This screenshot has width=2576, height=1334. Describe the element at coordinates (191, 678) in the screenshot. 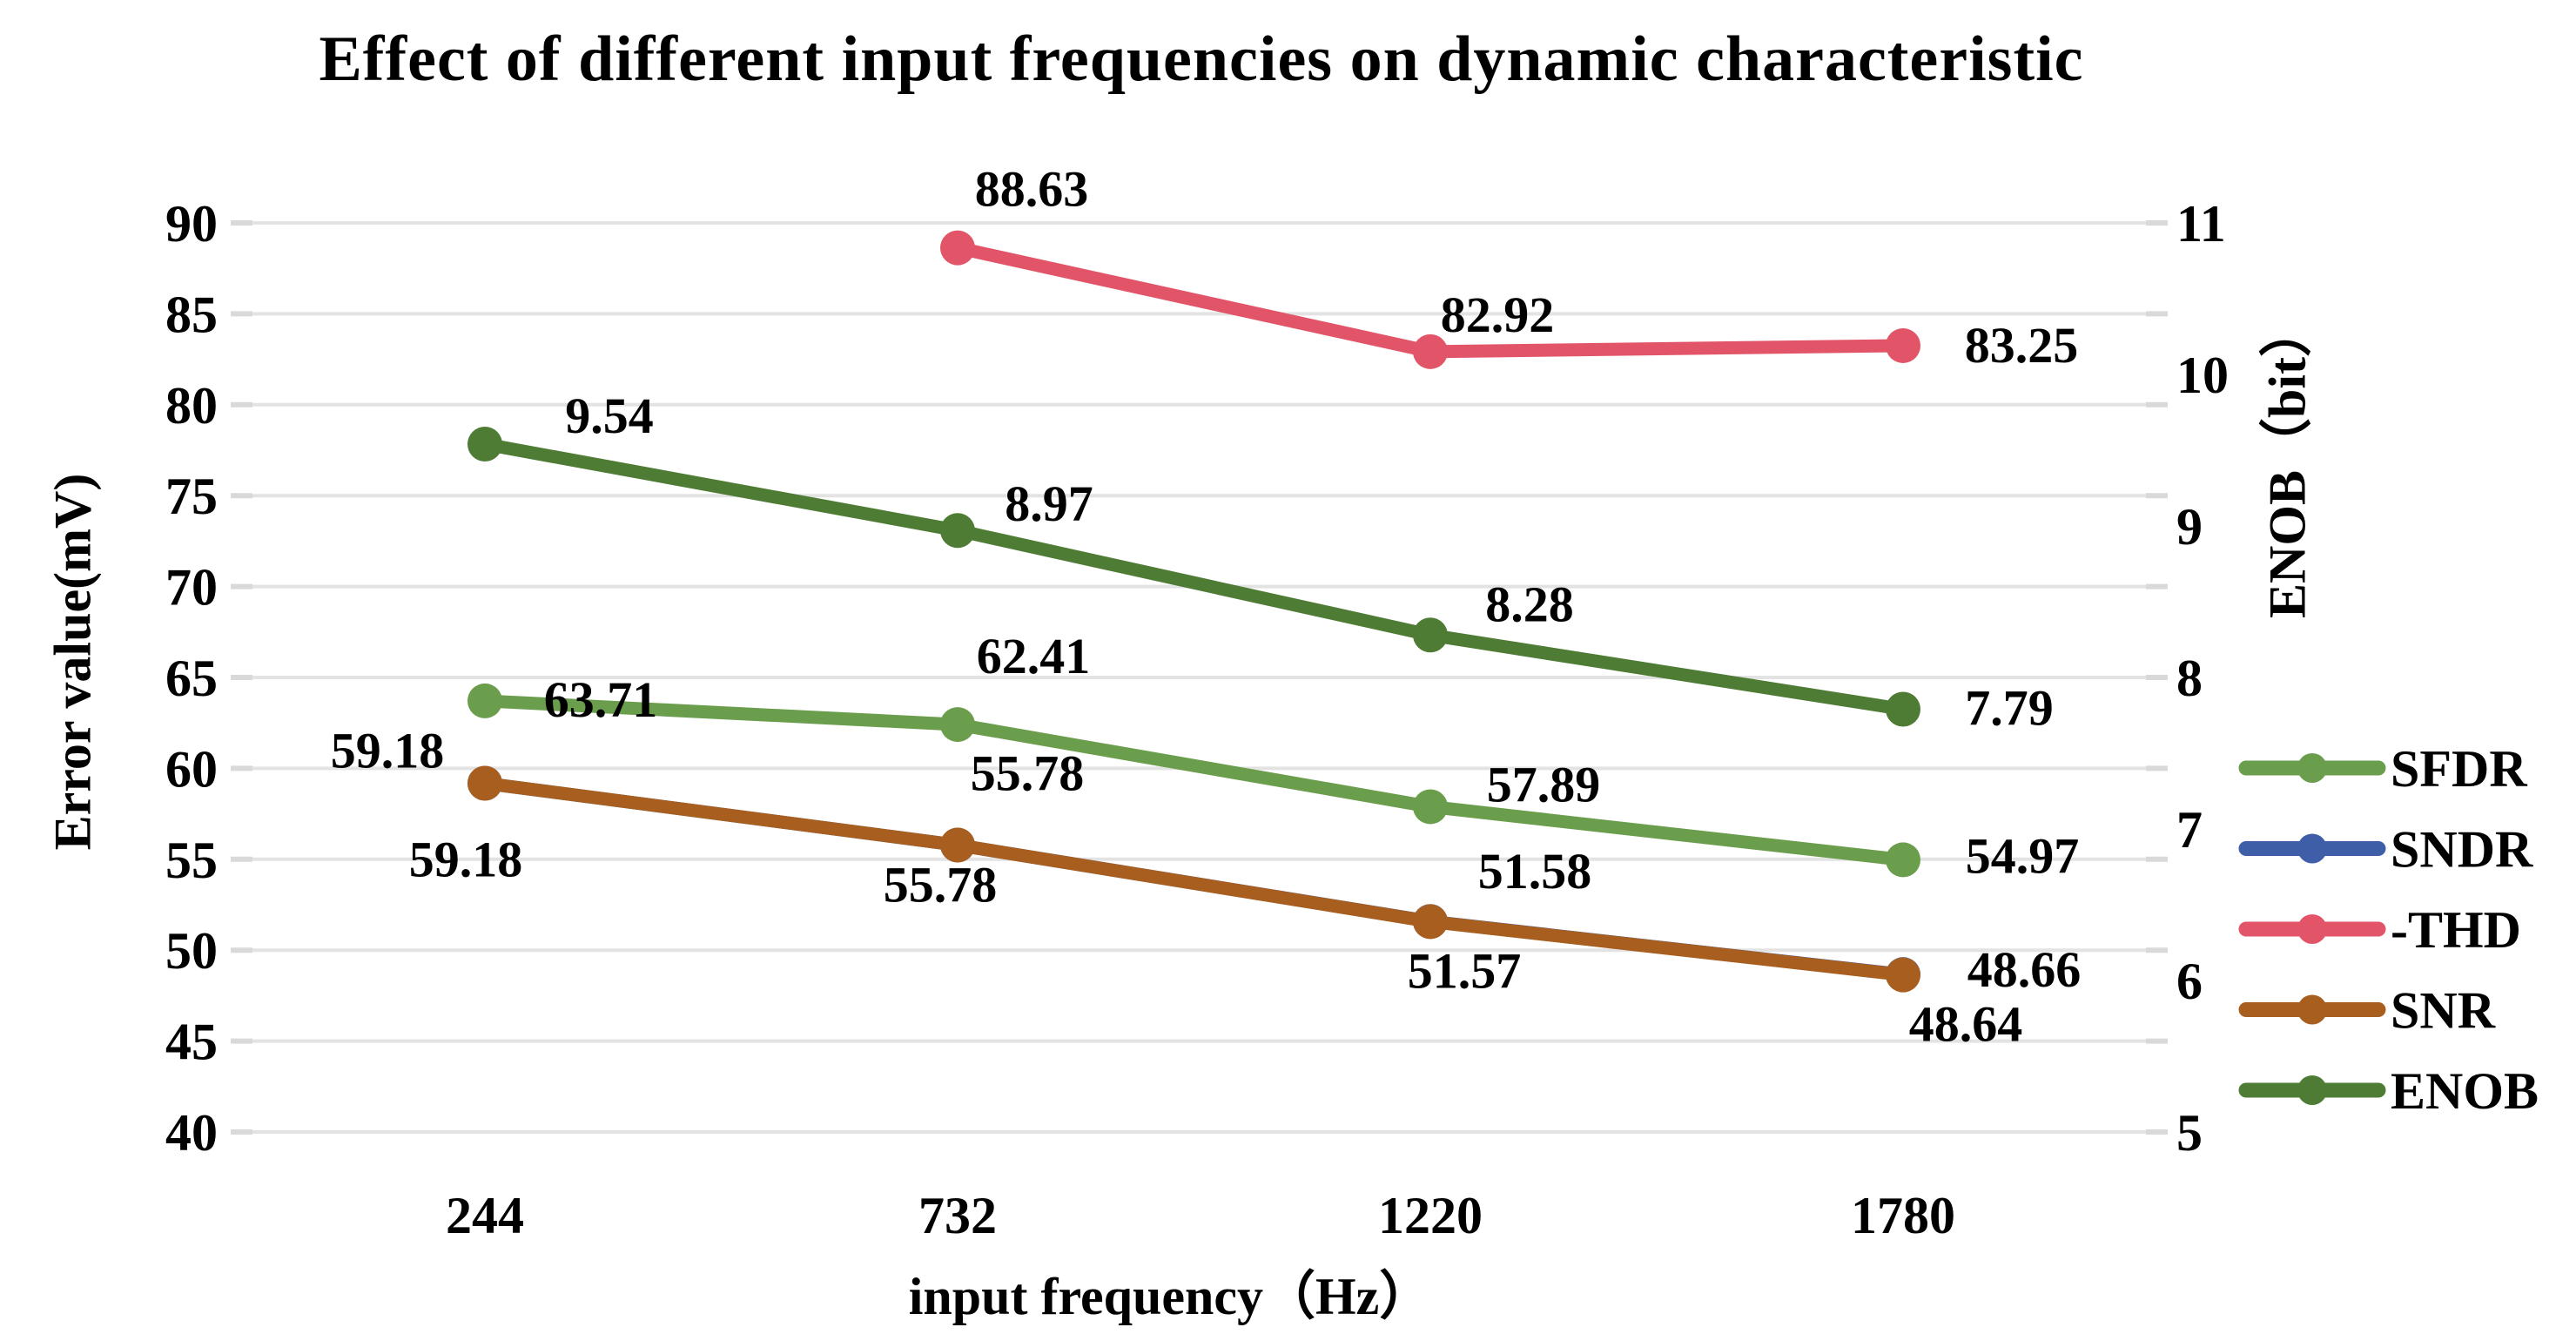

I see `y-left-tick-label-65: 65` at that location.